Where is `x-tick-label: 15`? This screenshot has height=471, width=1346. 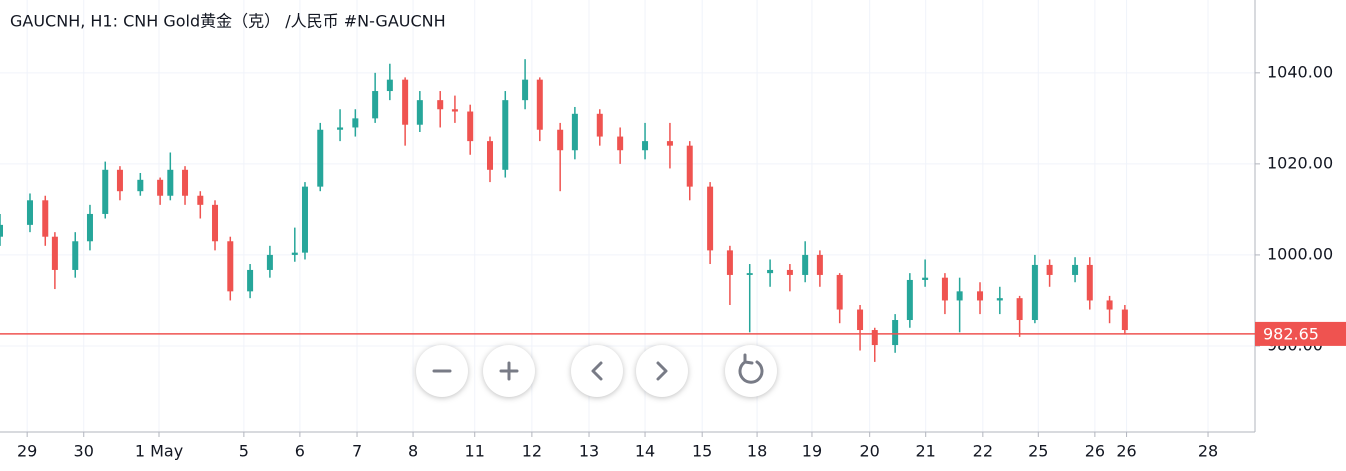 x-tick-label: 15 is located at coordinates (702, 451).